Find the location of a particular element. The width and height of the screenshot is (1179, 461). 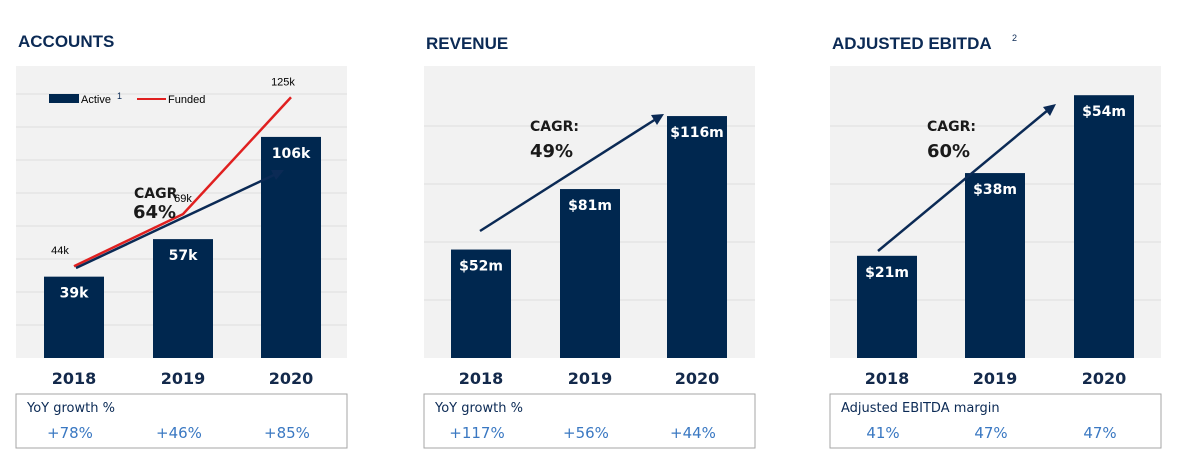

bar-label-2018: $21m is located at coordinates (887, 273).